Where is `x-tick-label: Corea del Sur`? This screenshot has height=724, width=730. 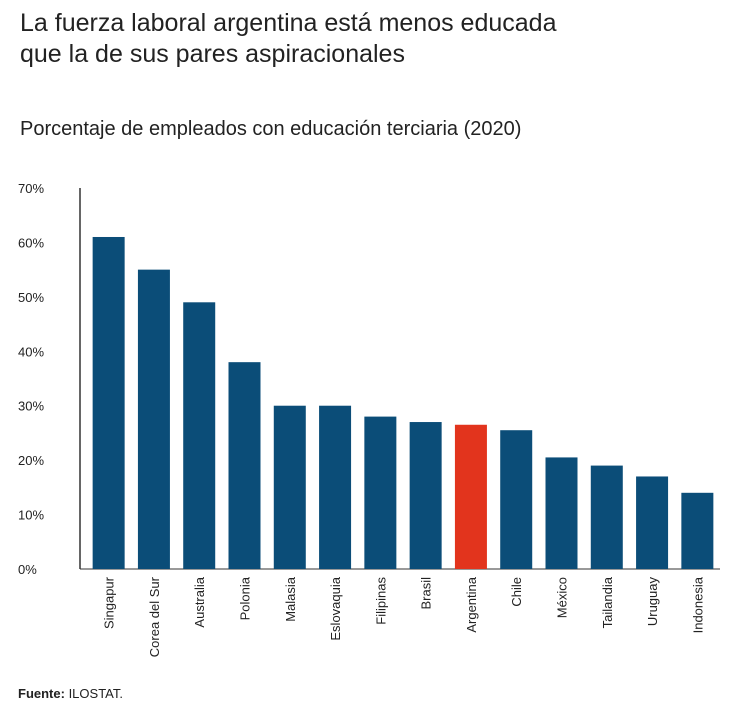 x-tick-label: Corea del Sur is located at coordinates (154, 616).